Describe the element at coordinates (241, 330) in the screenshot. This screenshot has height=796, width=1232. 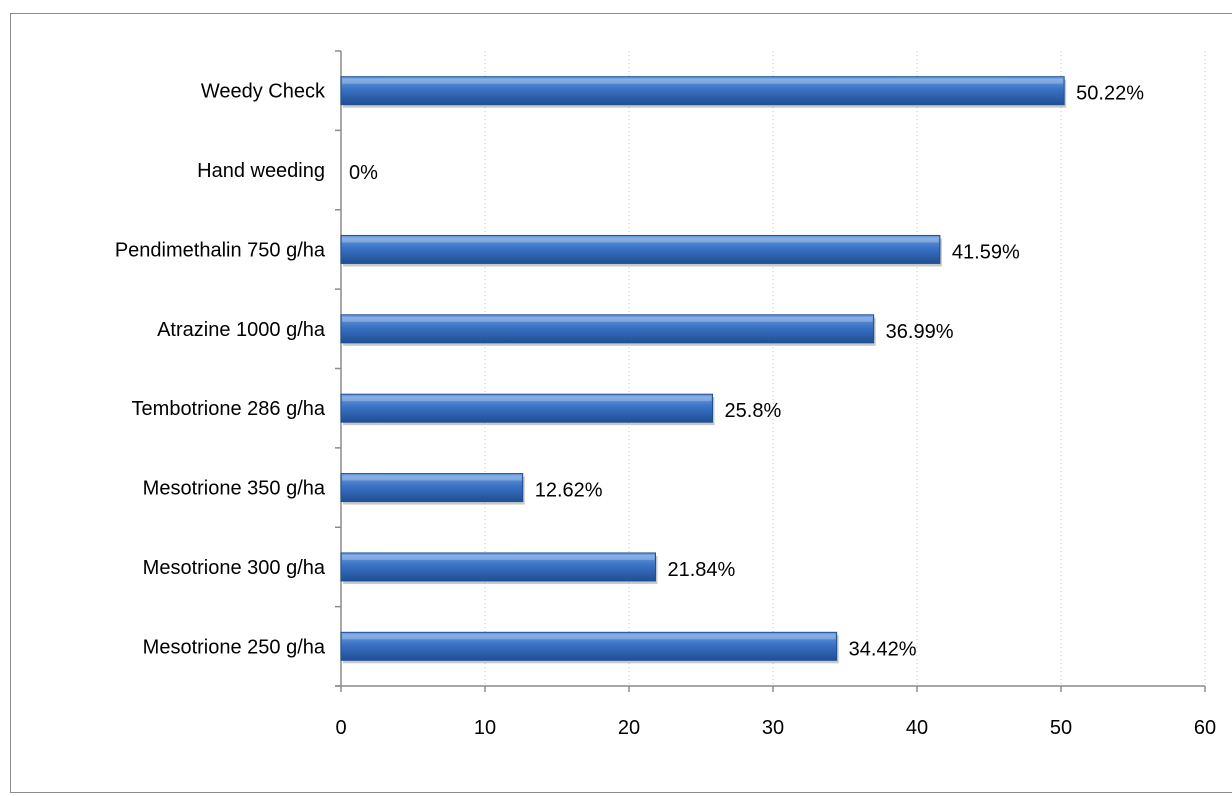
I see `category-label: Atrazine 1000 g/ha` at that location.